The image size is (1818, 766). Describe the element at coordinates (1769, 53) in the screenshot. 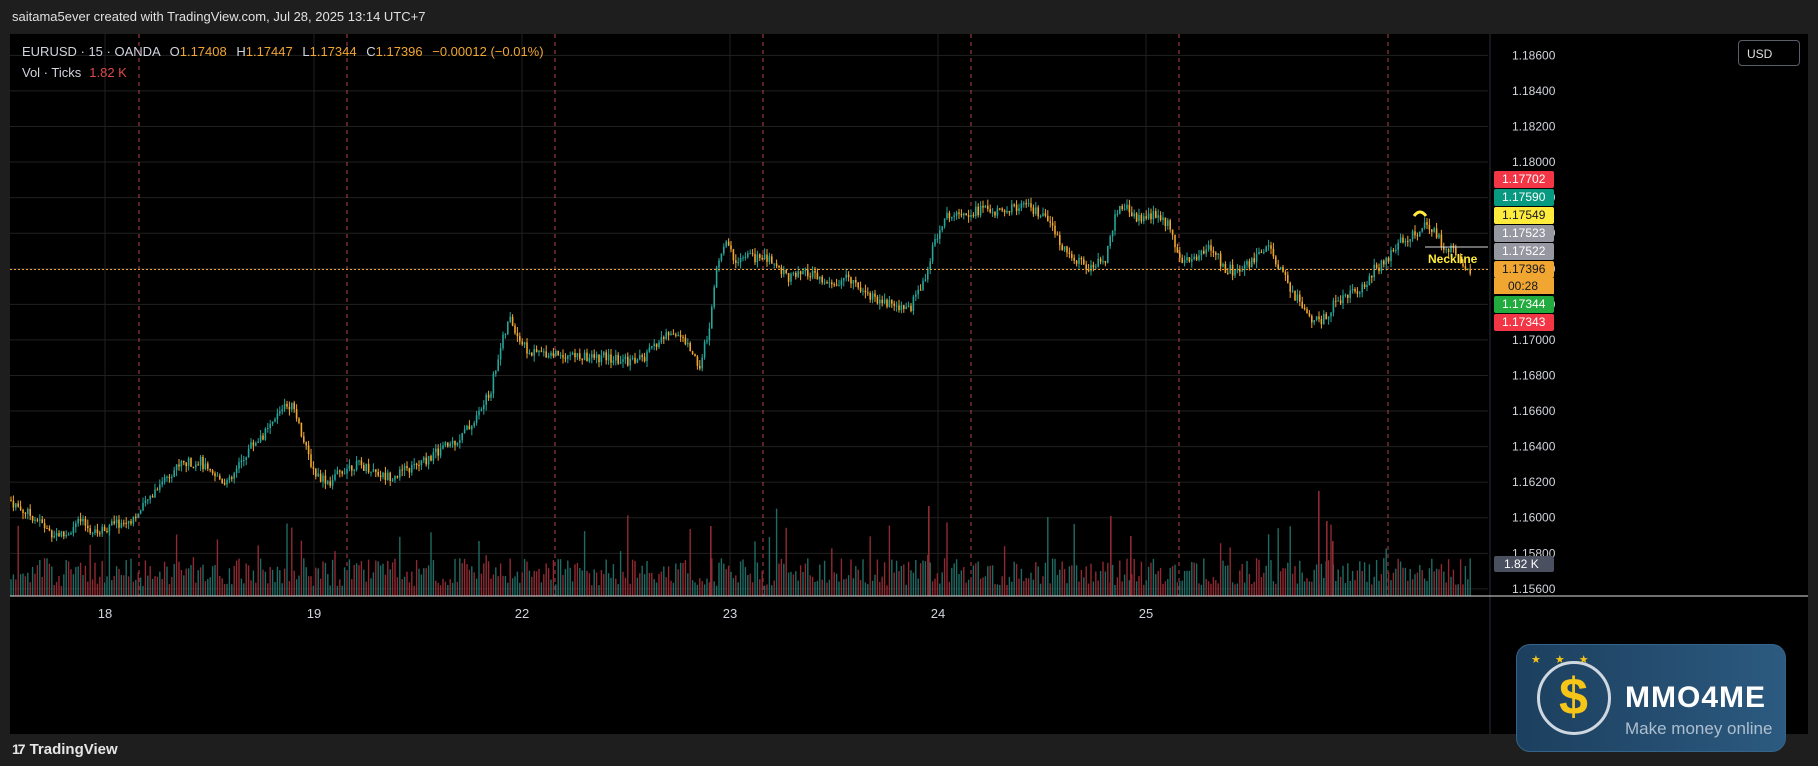

I see `currency-button: USD` at that location.